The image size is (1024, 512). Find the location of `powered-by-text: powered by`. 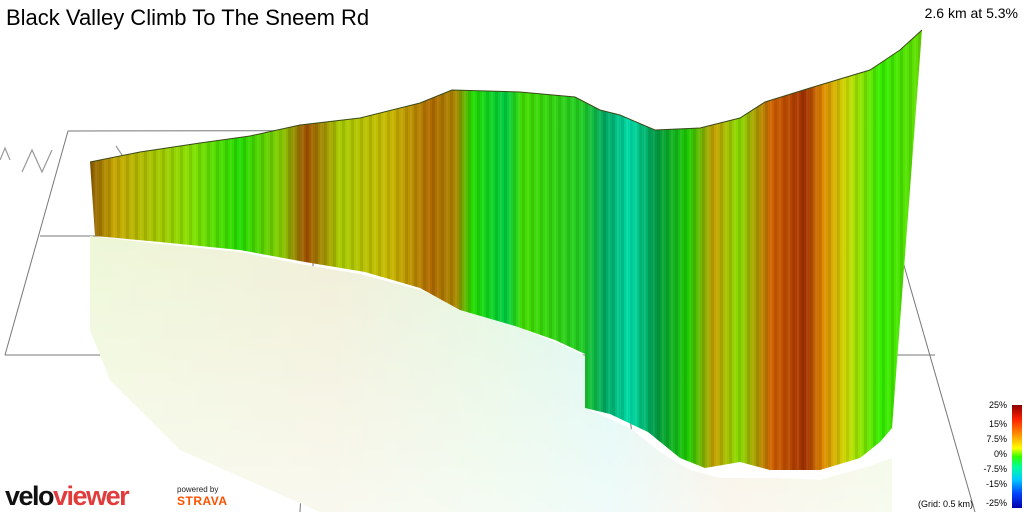

powered-by-text: powered by is located at coordinates (198, 489).